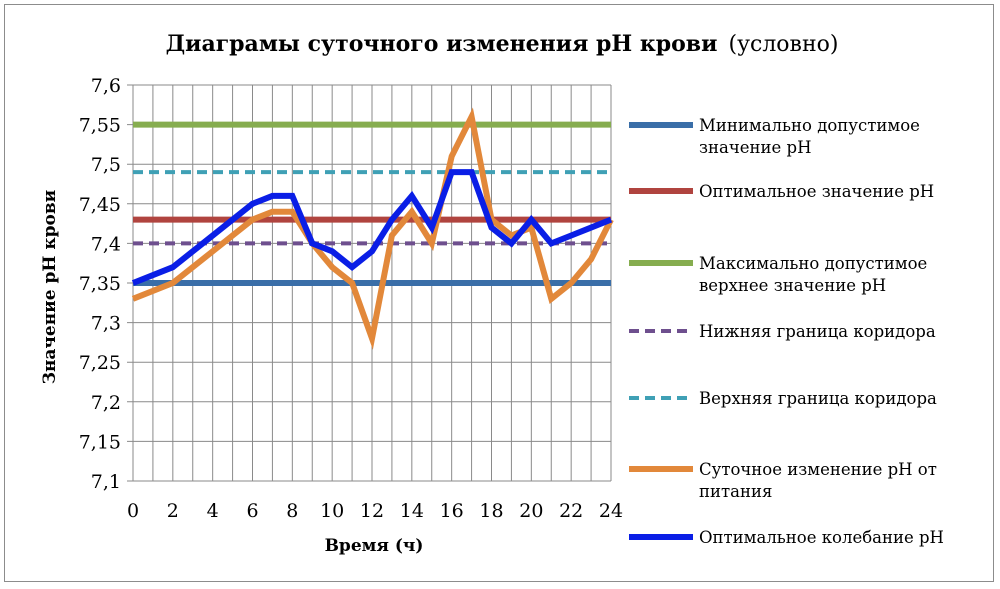 The height and width of the screenshot is (589, 1000). I want to click on x-tick-label: 16, so click(452, 511).